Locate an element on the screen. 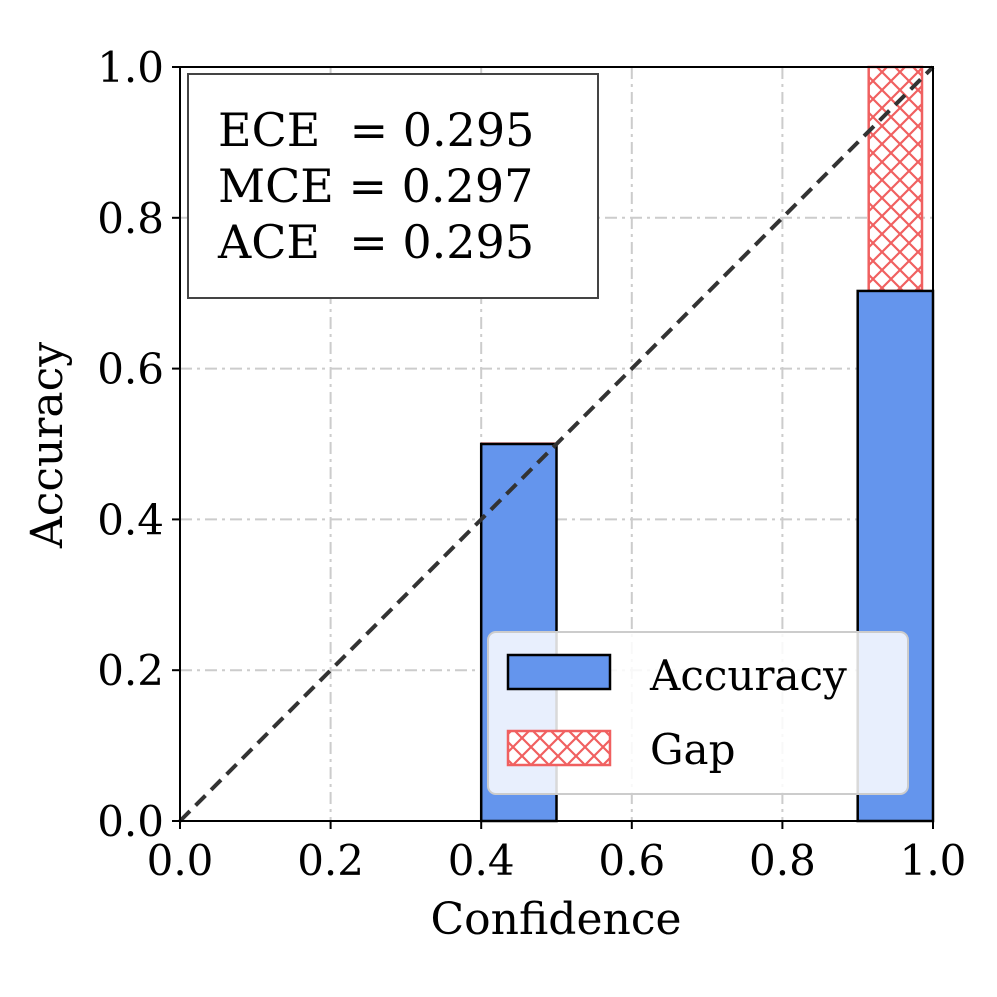 The width and height of the screenshot is (997, 997). x-tick-label-4: 0.8 is located at coordinates (782, 860).